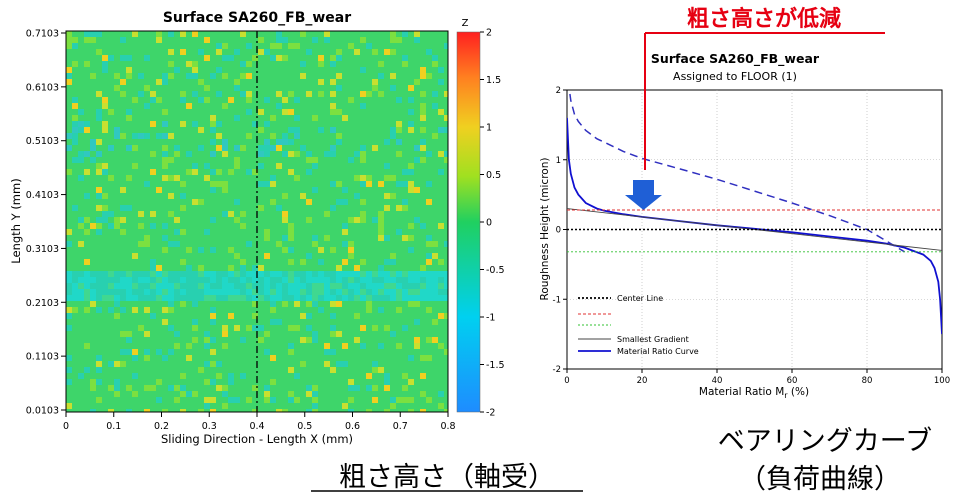  I want to click on bearing-x-label-unit: (%), so click(799, 392).